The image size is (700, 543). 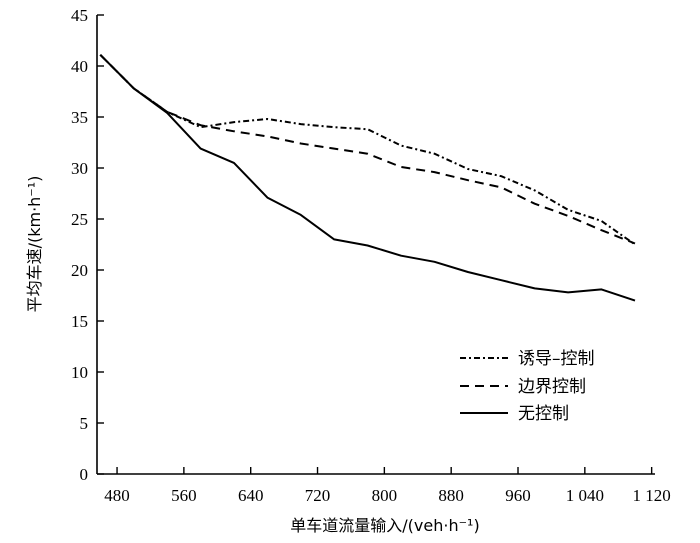 I want to click on x-tick-label: 1 120, so click(x=652, y=495).